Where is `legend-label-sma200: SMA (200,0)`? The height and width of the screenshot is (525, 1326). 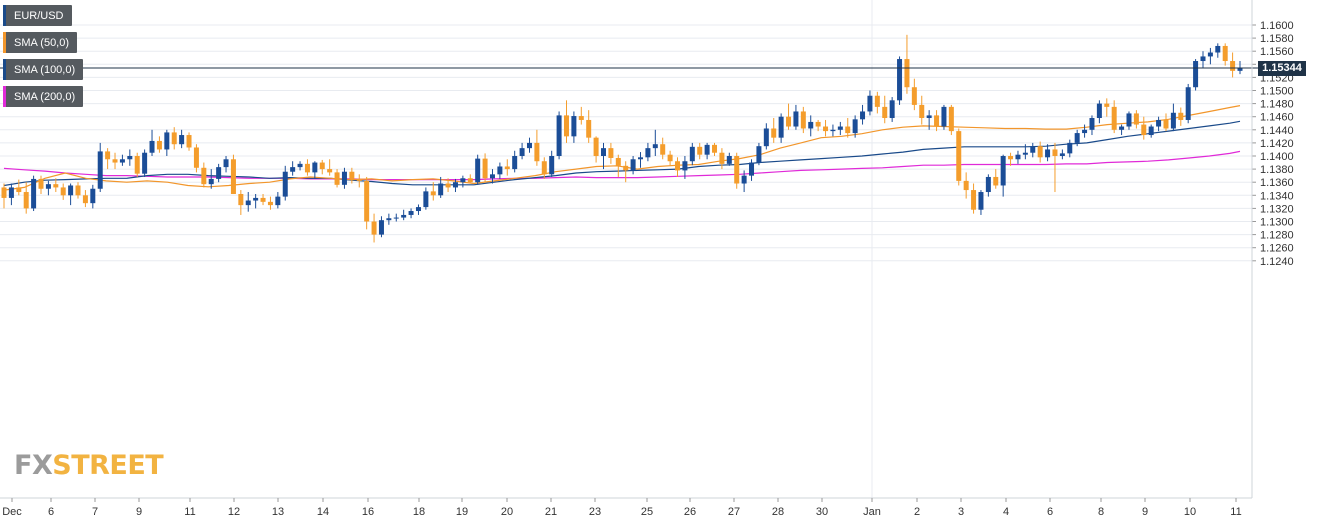 legend-label-sma200: SMA (200,0) is located at coordinates (45, 96).